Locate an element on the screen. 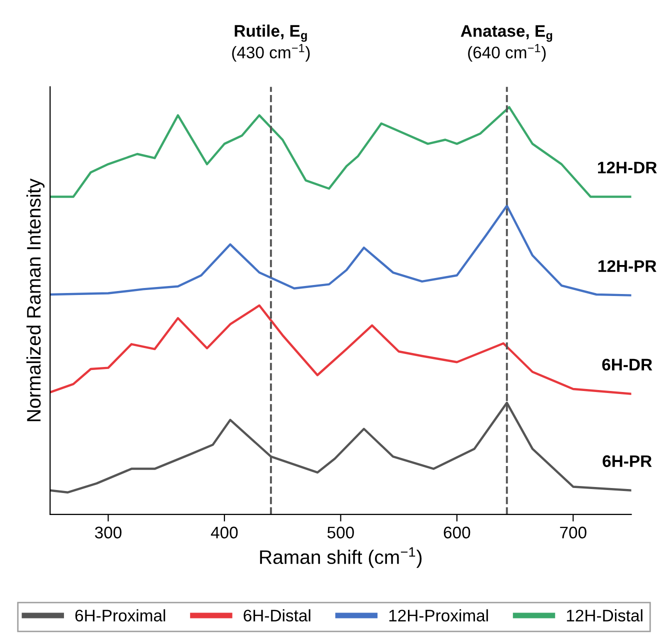 The width and height of the screenshot is (668, 643). legend-label: 12H-Distal is located at coordinates (604, 615).